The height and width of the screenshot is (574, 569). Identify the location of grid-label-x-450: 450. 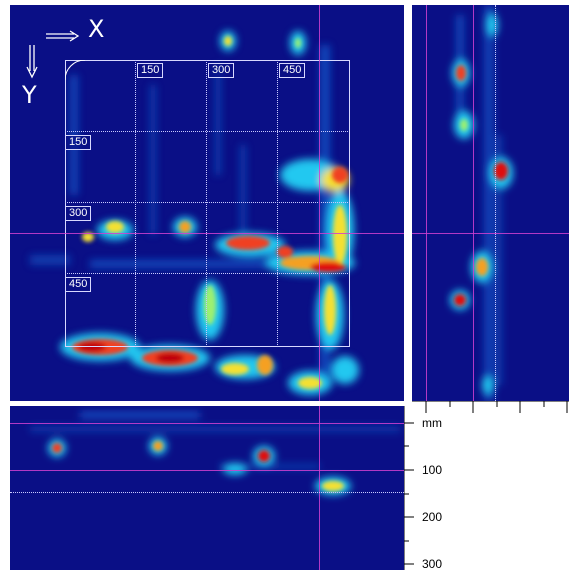
(292, 70).